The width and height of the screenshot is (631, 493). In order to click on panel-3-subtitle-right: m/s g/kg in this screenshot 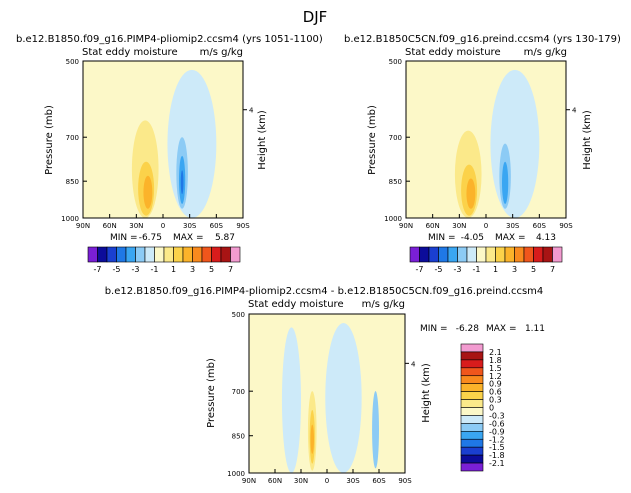, I will do `click(383, 304)`.